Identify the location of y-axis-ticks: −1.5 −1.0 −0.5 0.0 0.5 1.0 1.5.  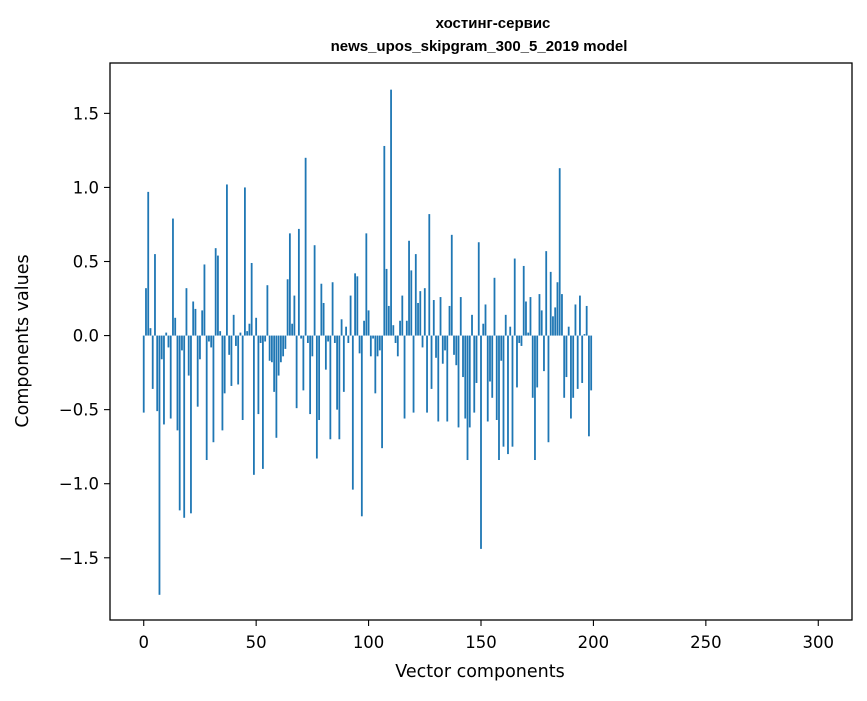
(84, 336).